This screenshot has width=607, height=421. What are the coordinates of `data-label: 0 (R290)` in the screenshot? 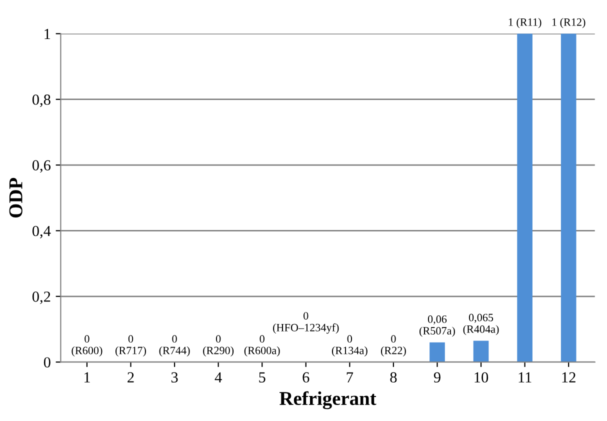 It's located at (218, 346).